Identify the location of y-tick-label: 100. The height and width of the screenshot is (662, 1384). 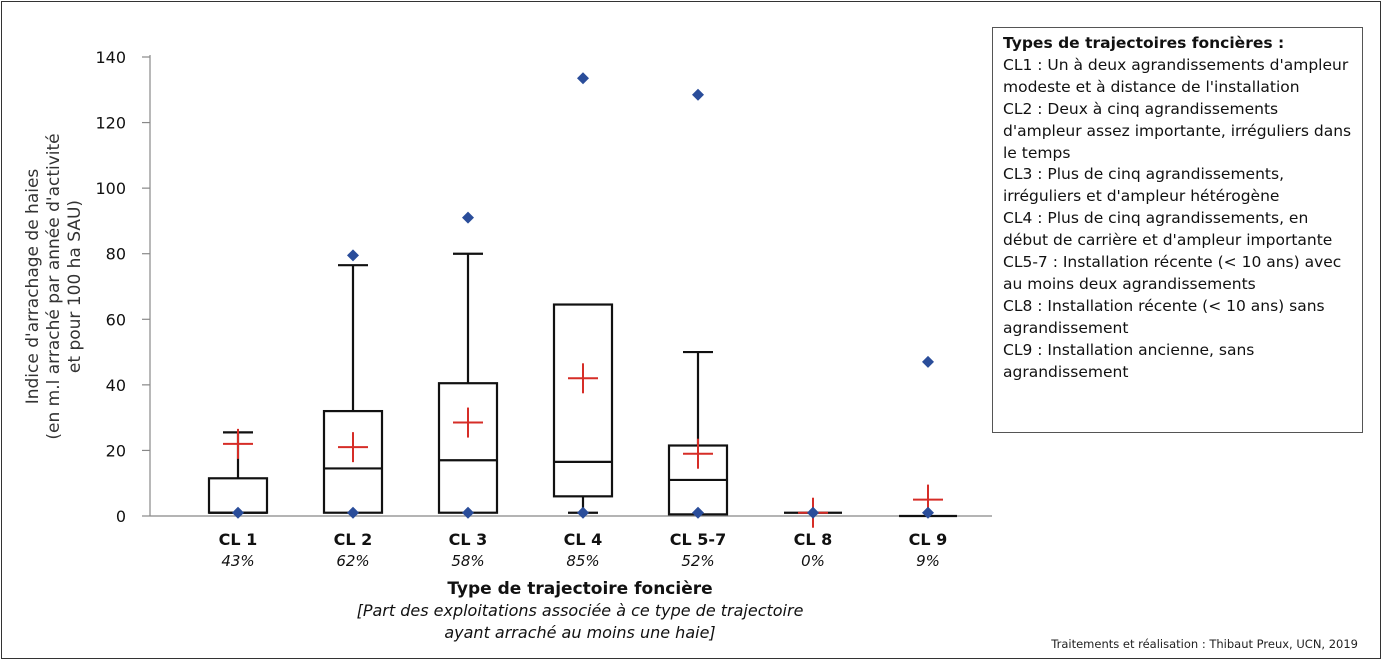
(110, 188).